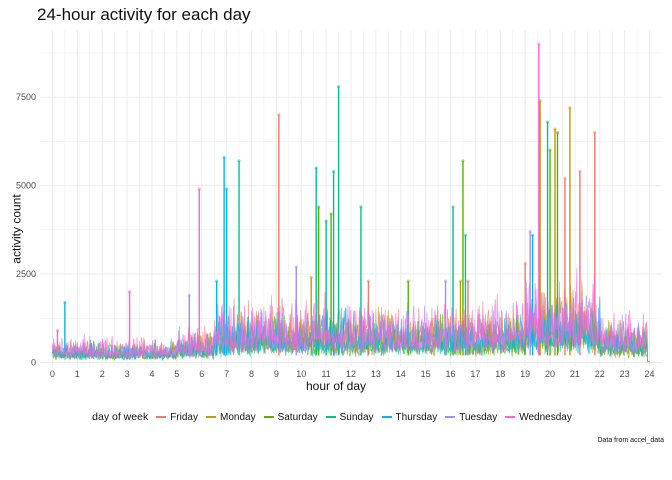 The image size is (672, 480). I want to click on x-tick-label: 20, so click(550, 374).